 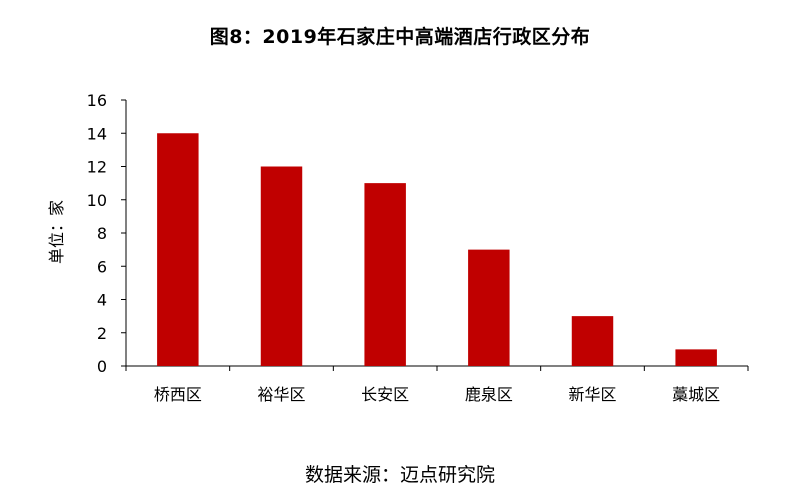 I want to click on y-tick-label: 10, so click(x=97, y=200).